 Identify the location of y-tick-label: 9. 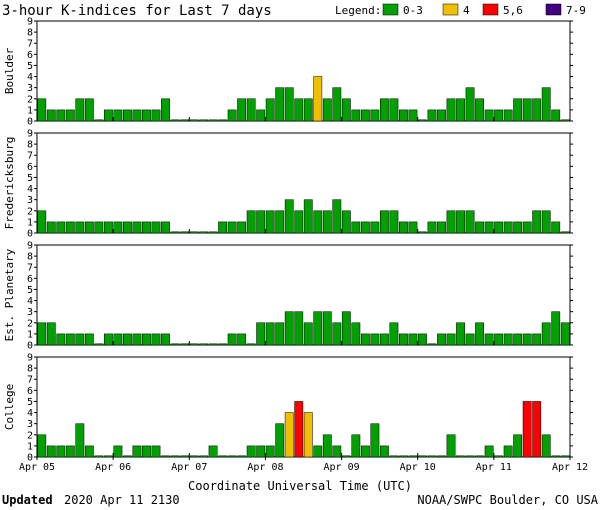
(30, 246).